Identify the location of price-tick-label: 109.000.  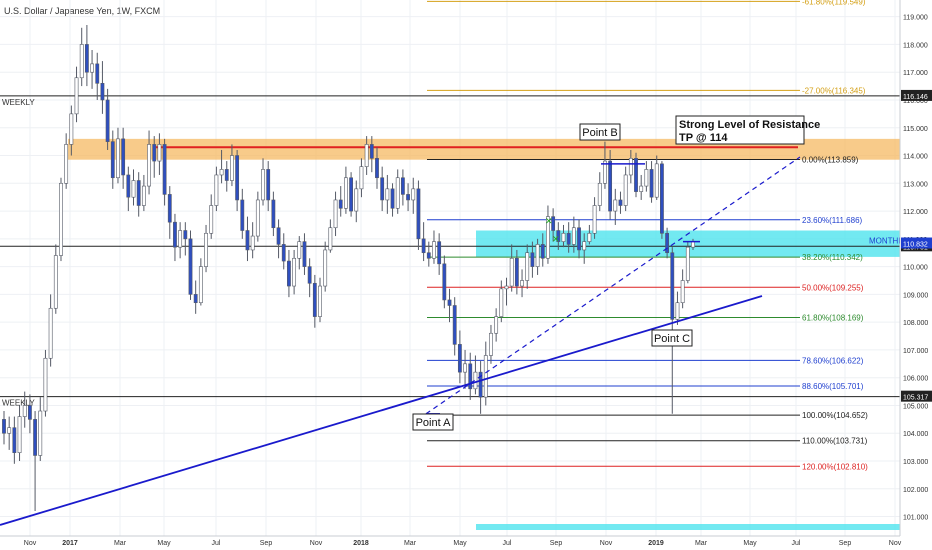
(915, 295).